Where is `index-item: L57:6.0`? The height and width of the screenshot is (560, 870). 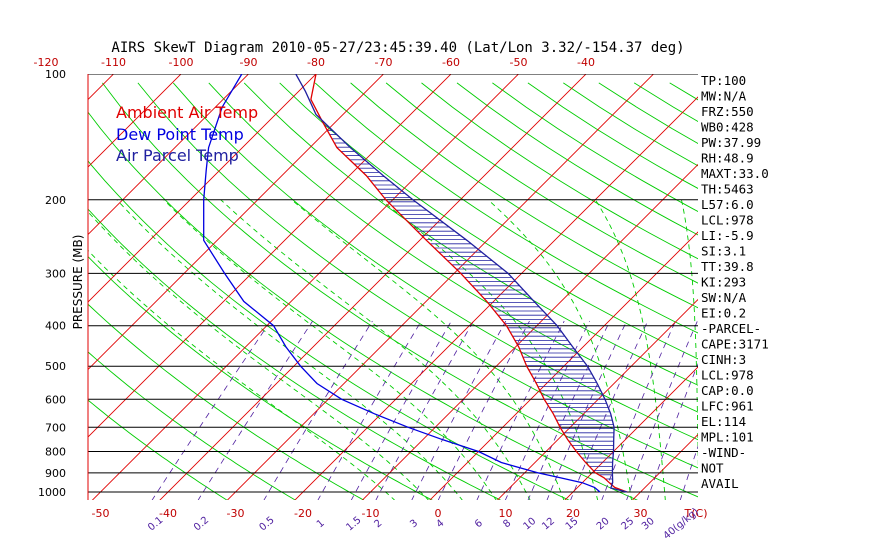 index-item: L57:6.0 is located at coordinates (727, 204).